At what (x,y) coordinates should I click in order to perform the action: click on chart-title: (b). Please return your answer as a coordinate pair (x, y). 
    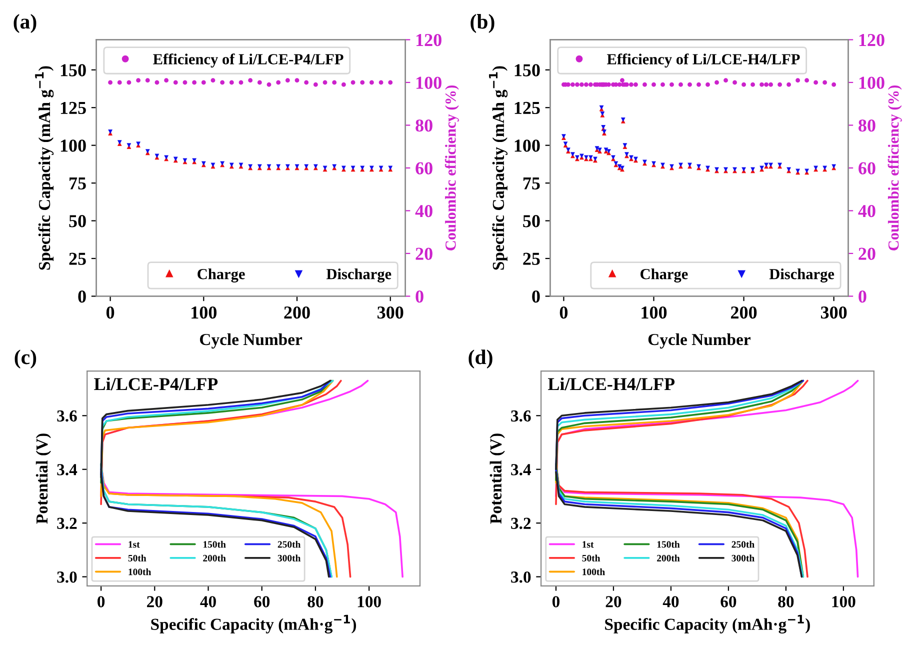
    Looking at the image, I should click on (482, 23).